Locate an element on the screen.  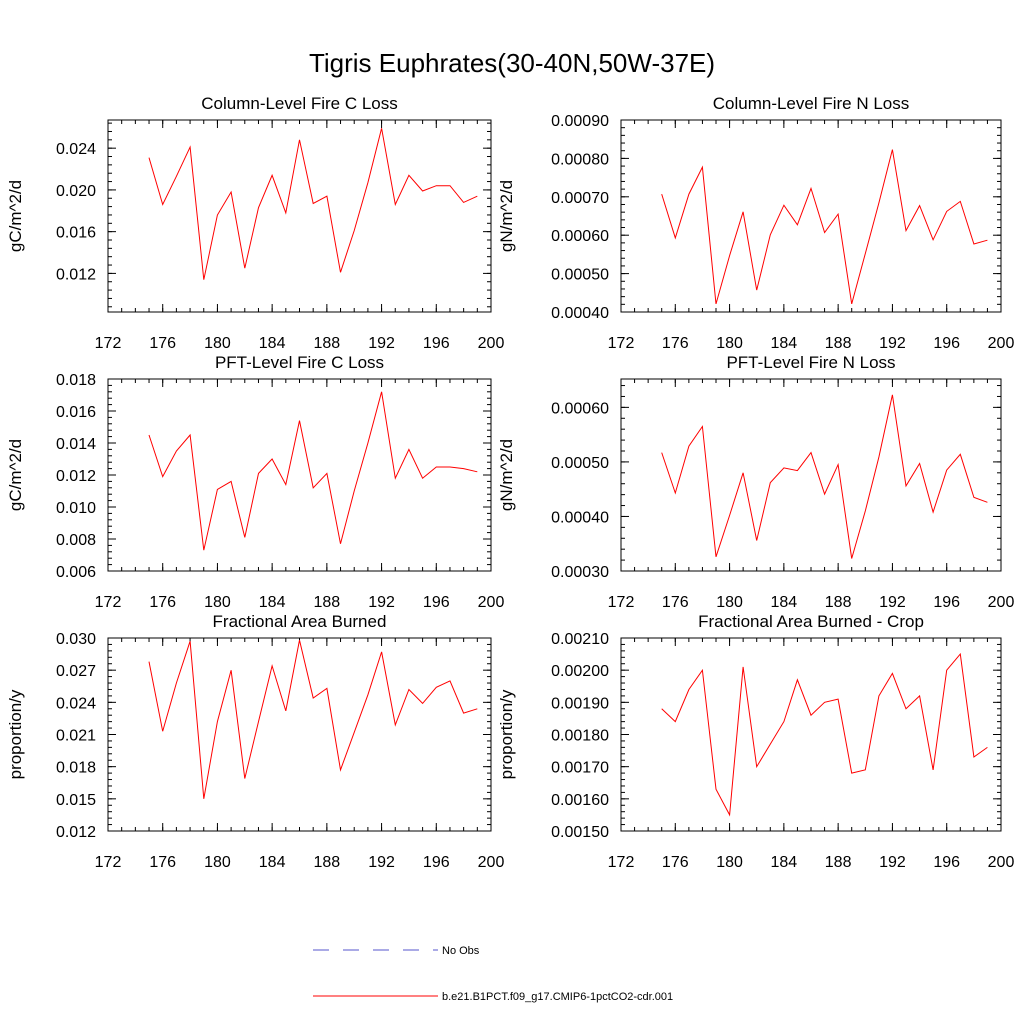
panel-title: Fractional Area Burned is located at coordinates (300, 621).